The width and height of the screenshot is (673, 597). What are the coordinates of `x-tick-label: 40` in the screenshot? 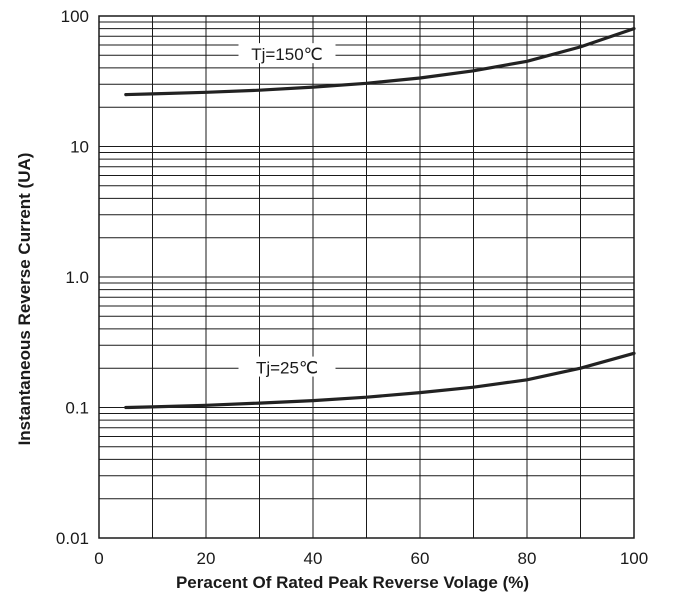 It's located at (313, 558).